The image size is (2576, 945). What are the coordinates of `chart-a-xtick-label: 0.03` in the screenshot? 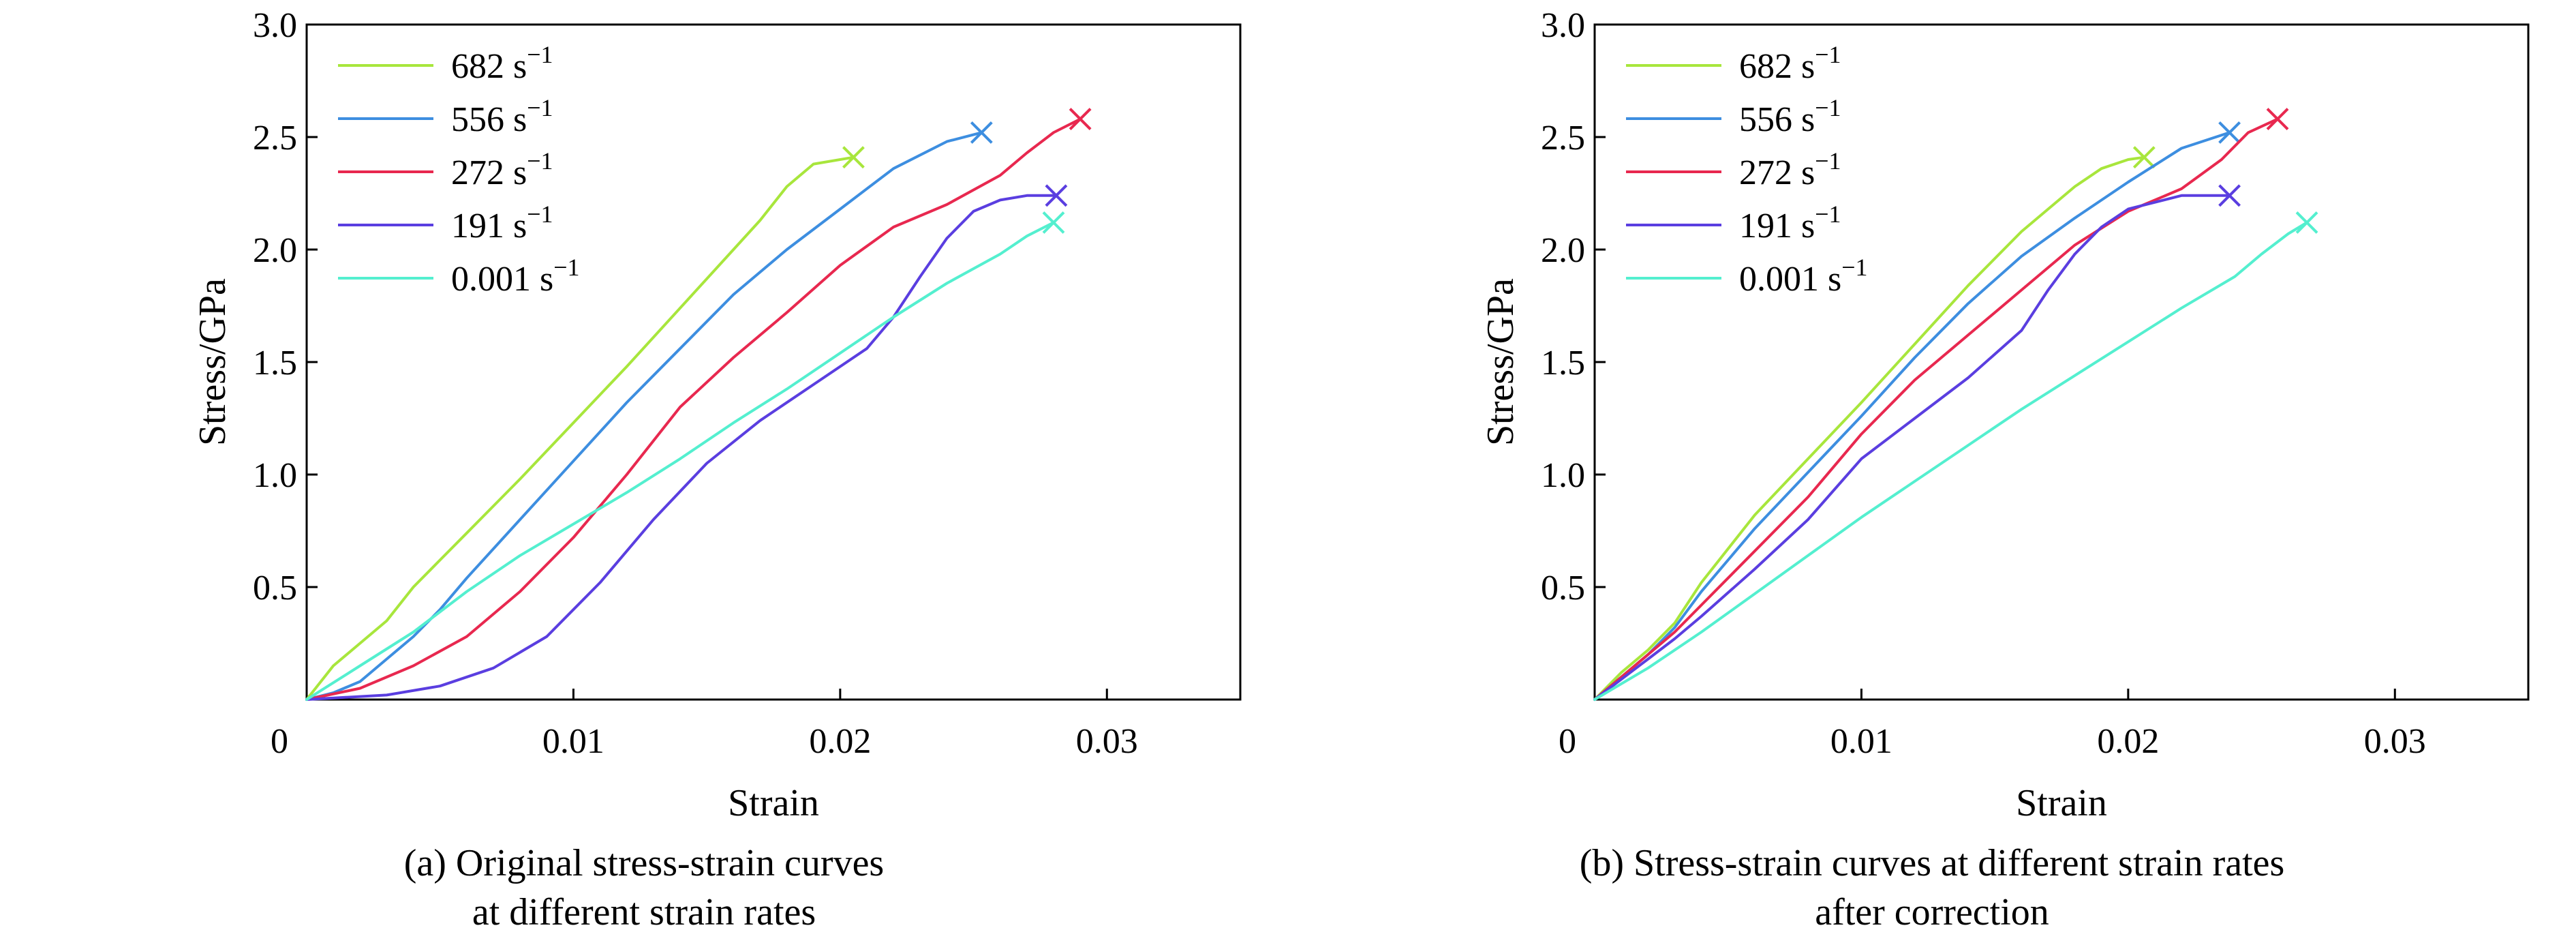 It's located at (1107, 741).